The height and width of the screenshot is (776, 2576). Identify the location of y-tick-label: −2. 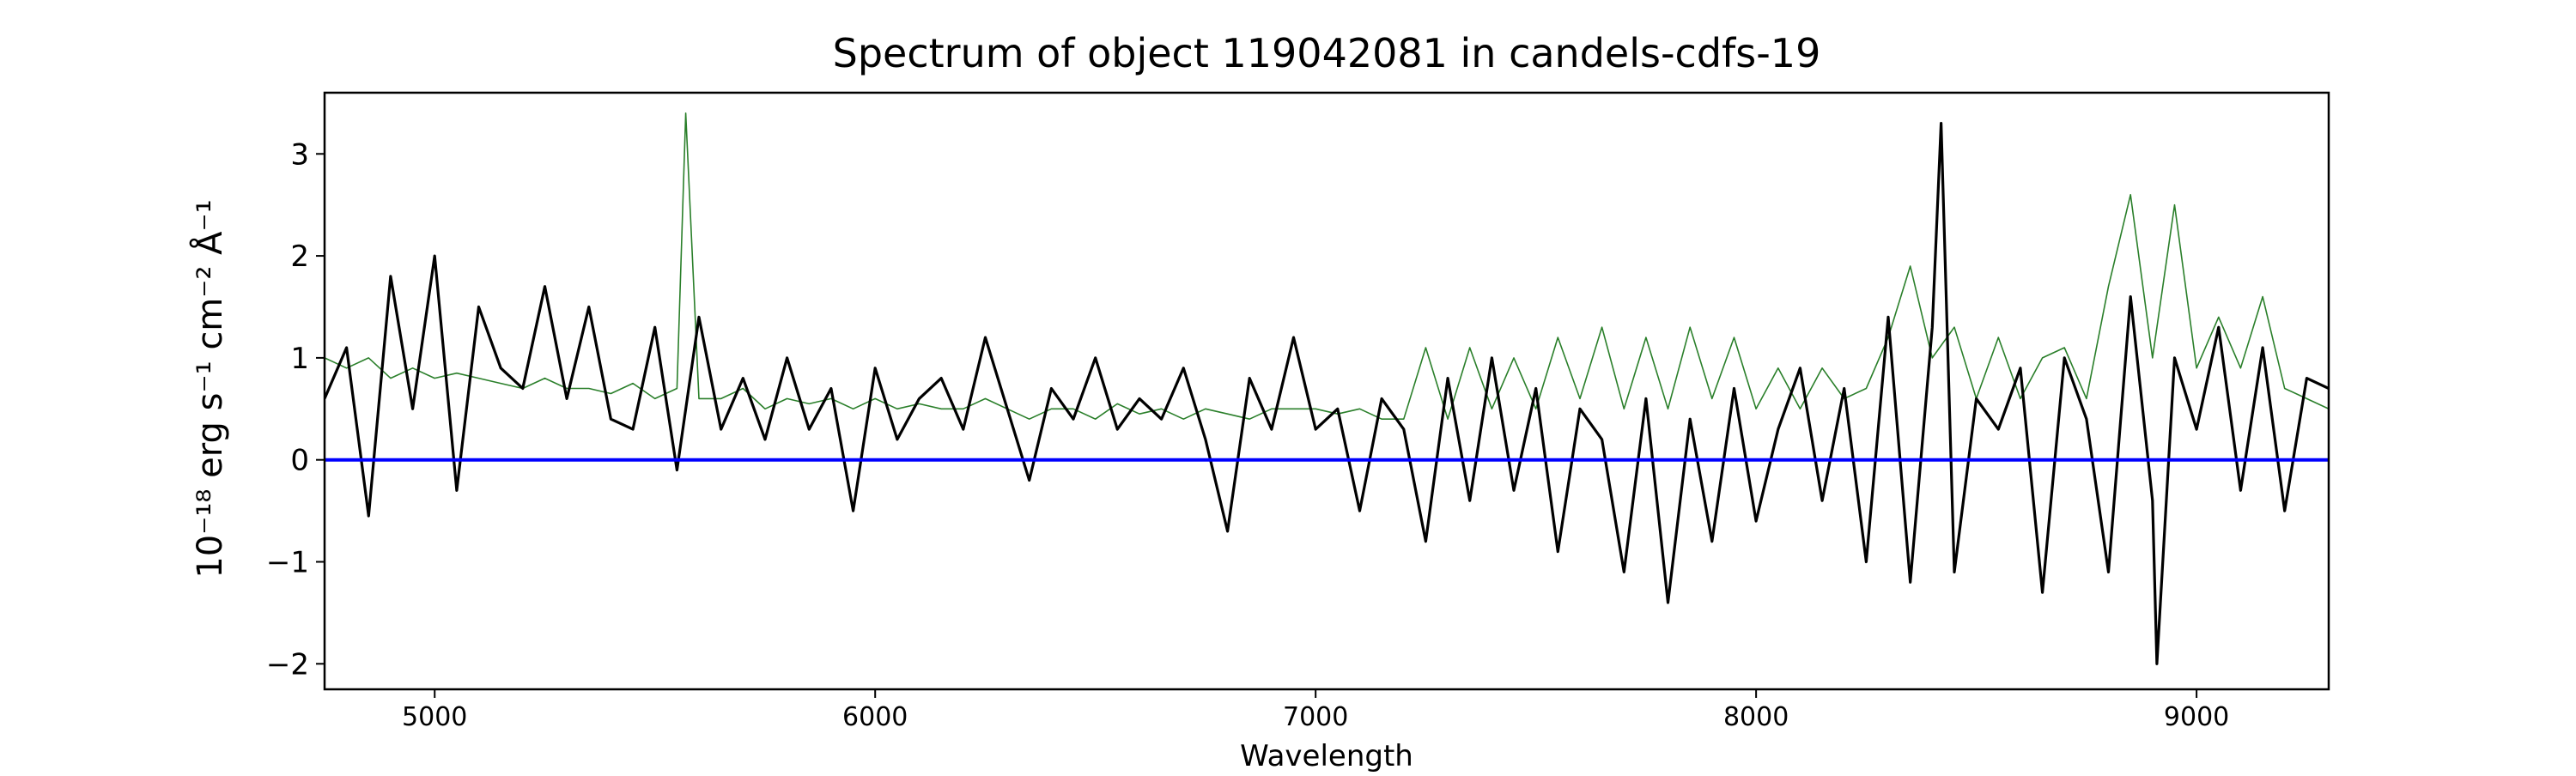
(287, 665).